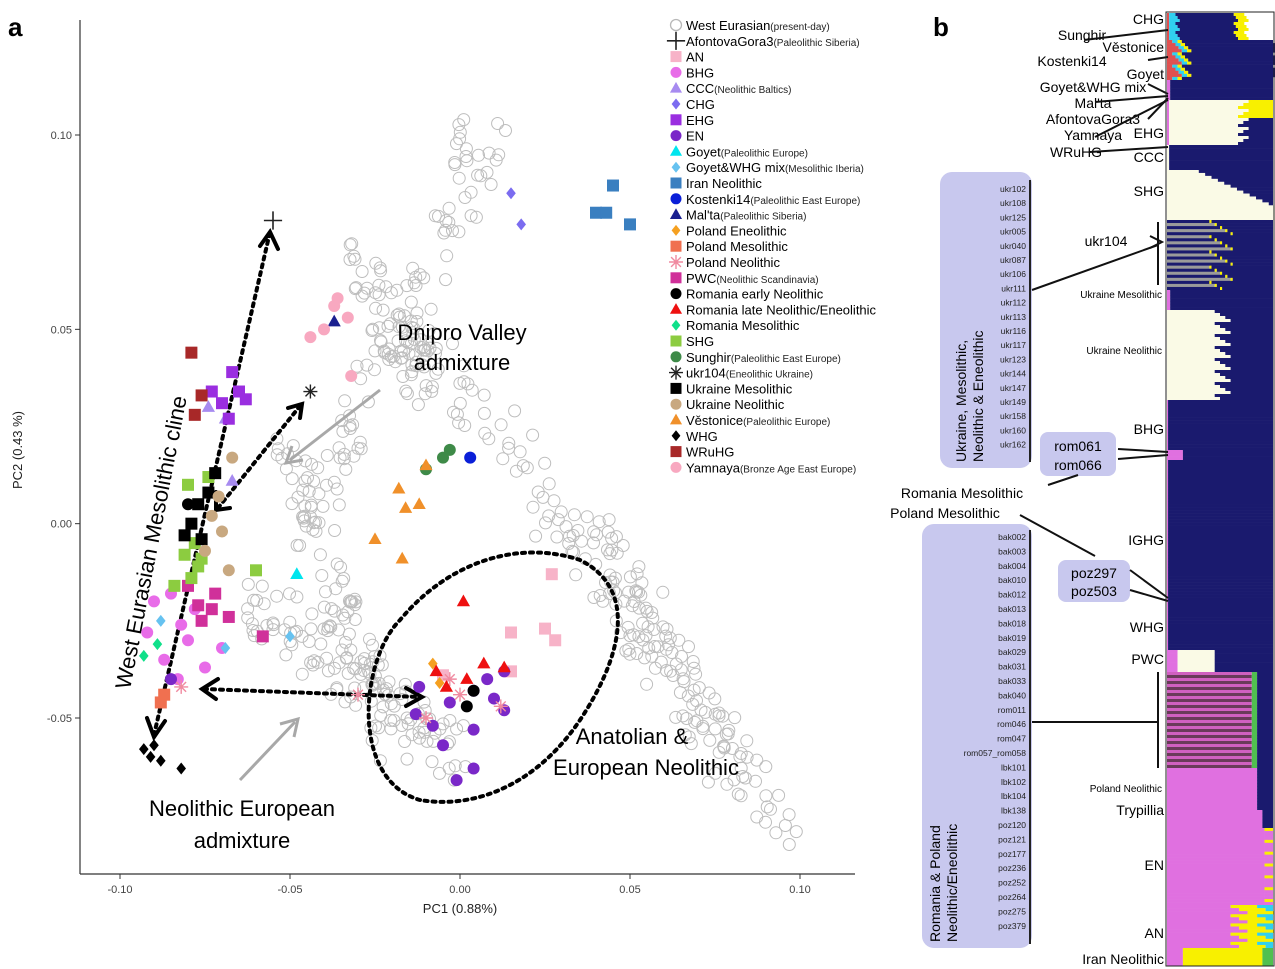  What do you see at coordinates (1011, 724) in the screenshot?
I see `romania-sample-id: rom046` at bounding box center [1011, 724].